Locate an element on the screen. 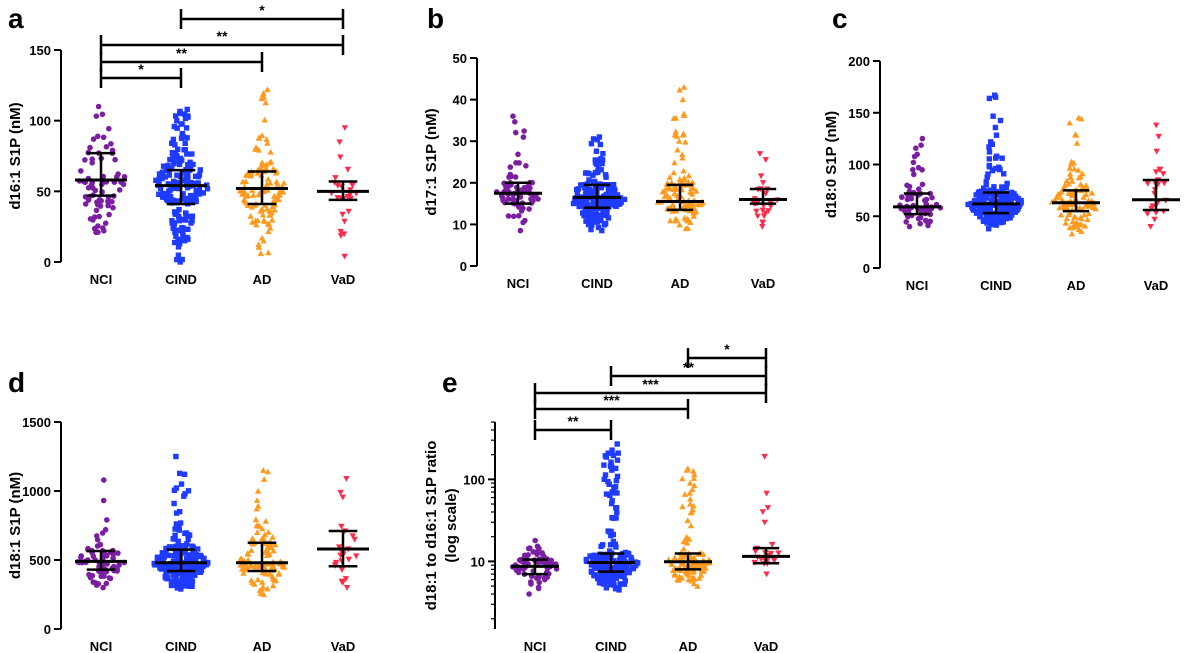  data-point-e-vad is located at coordinates (762, 512).